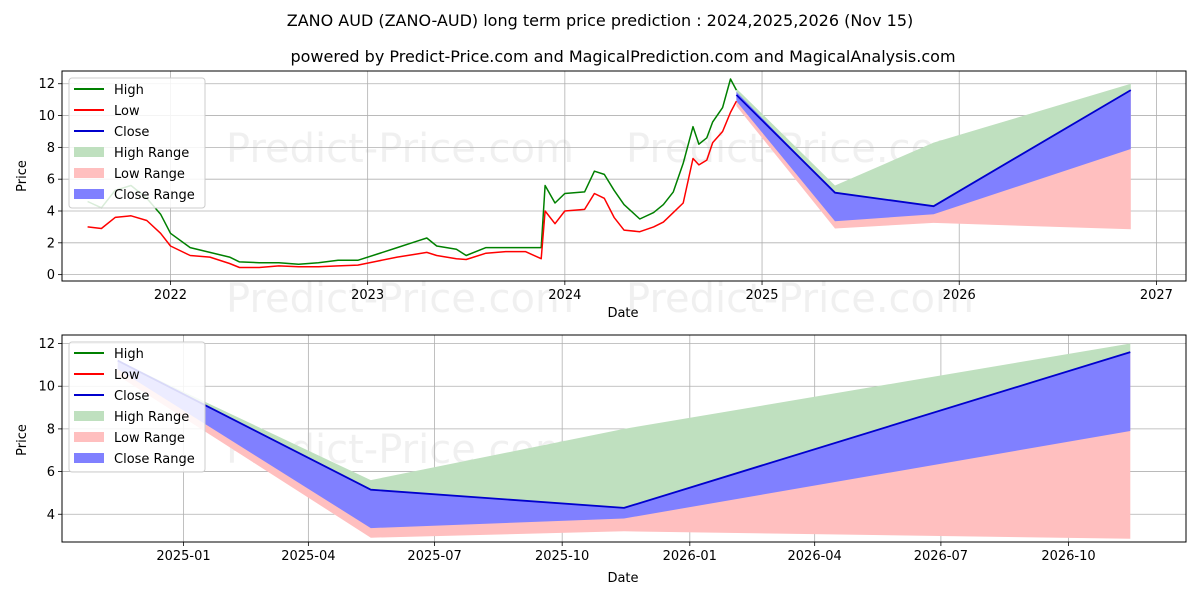  Describe the element at coordinates (562, 556) in the screenshot. I see `x-tick-label: 2025-10` at that location.